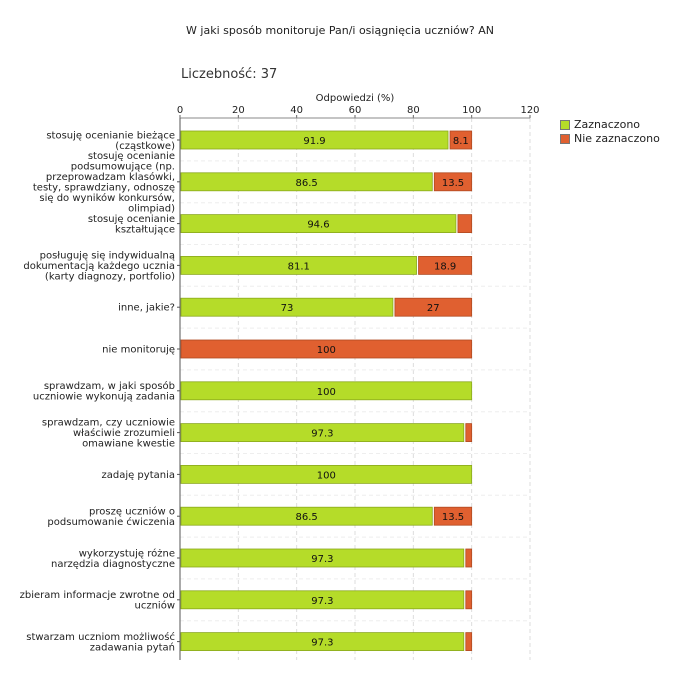  I want to click on data-label: 81.1, so click(299, 266).